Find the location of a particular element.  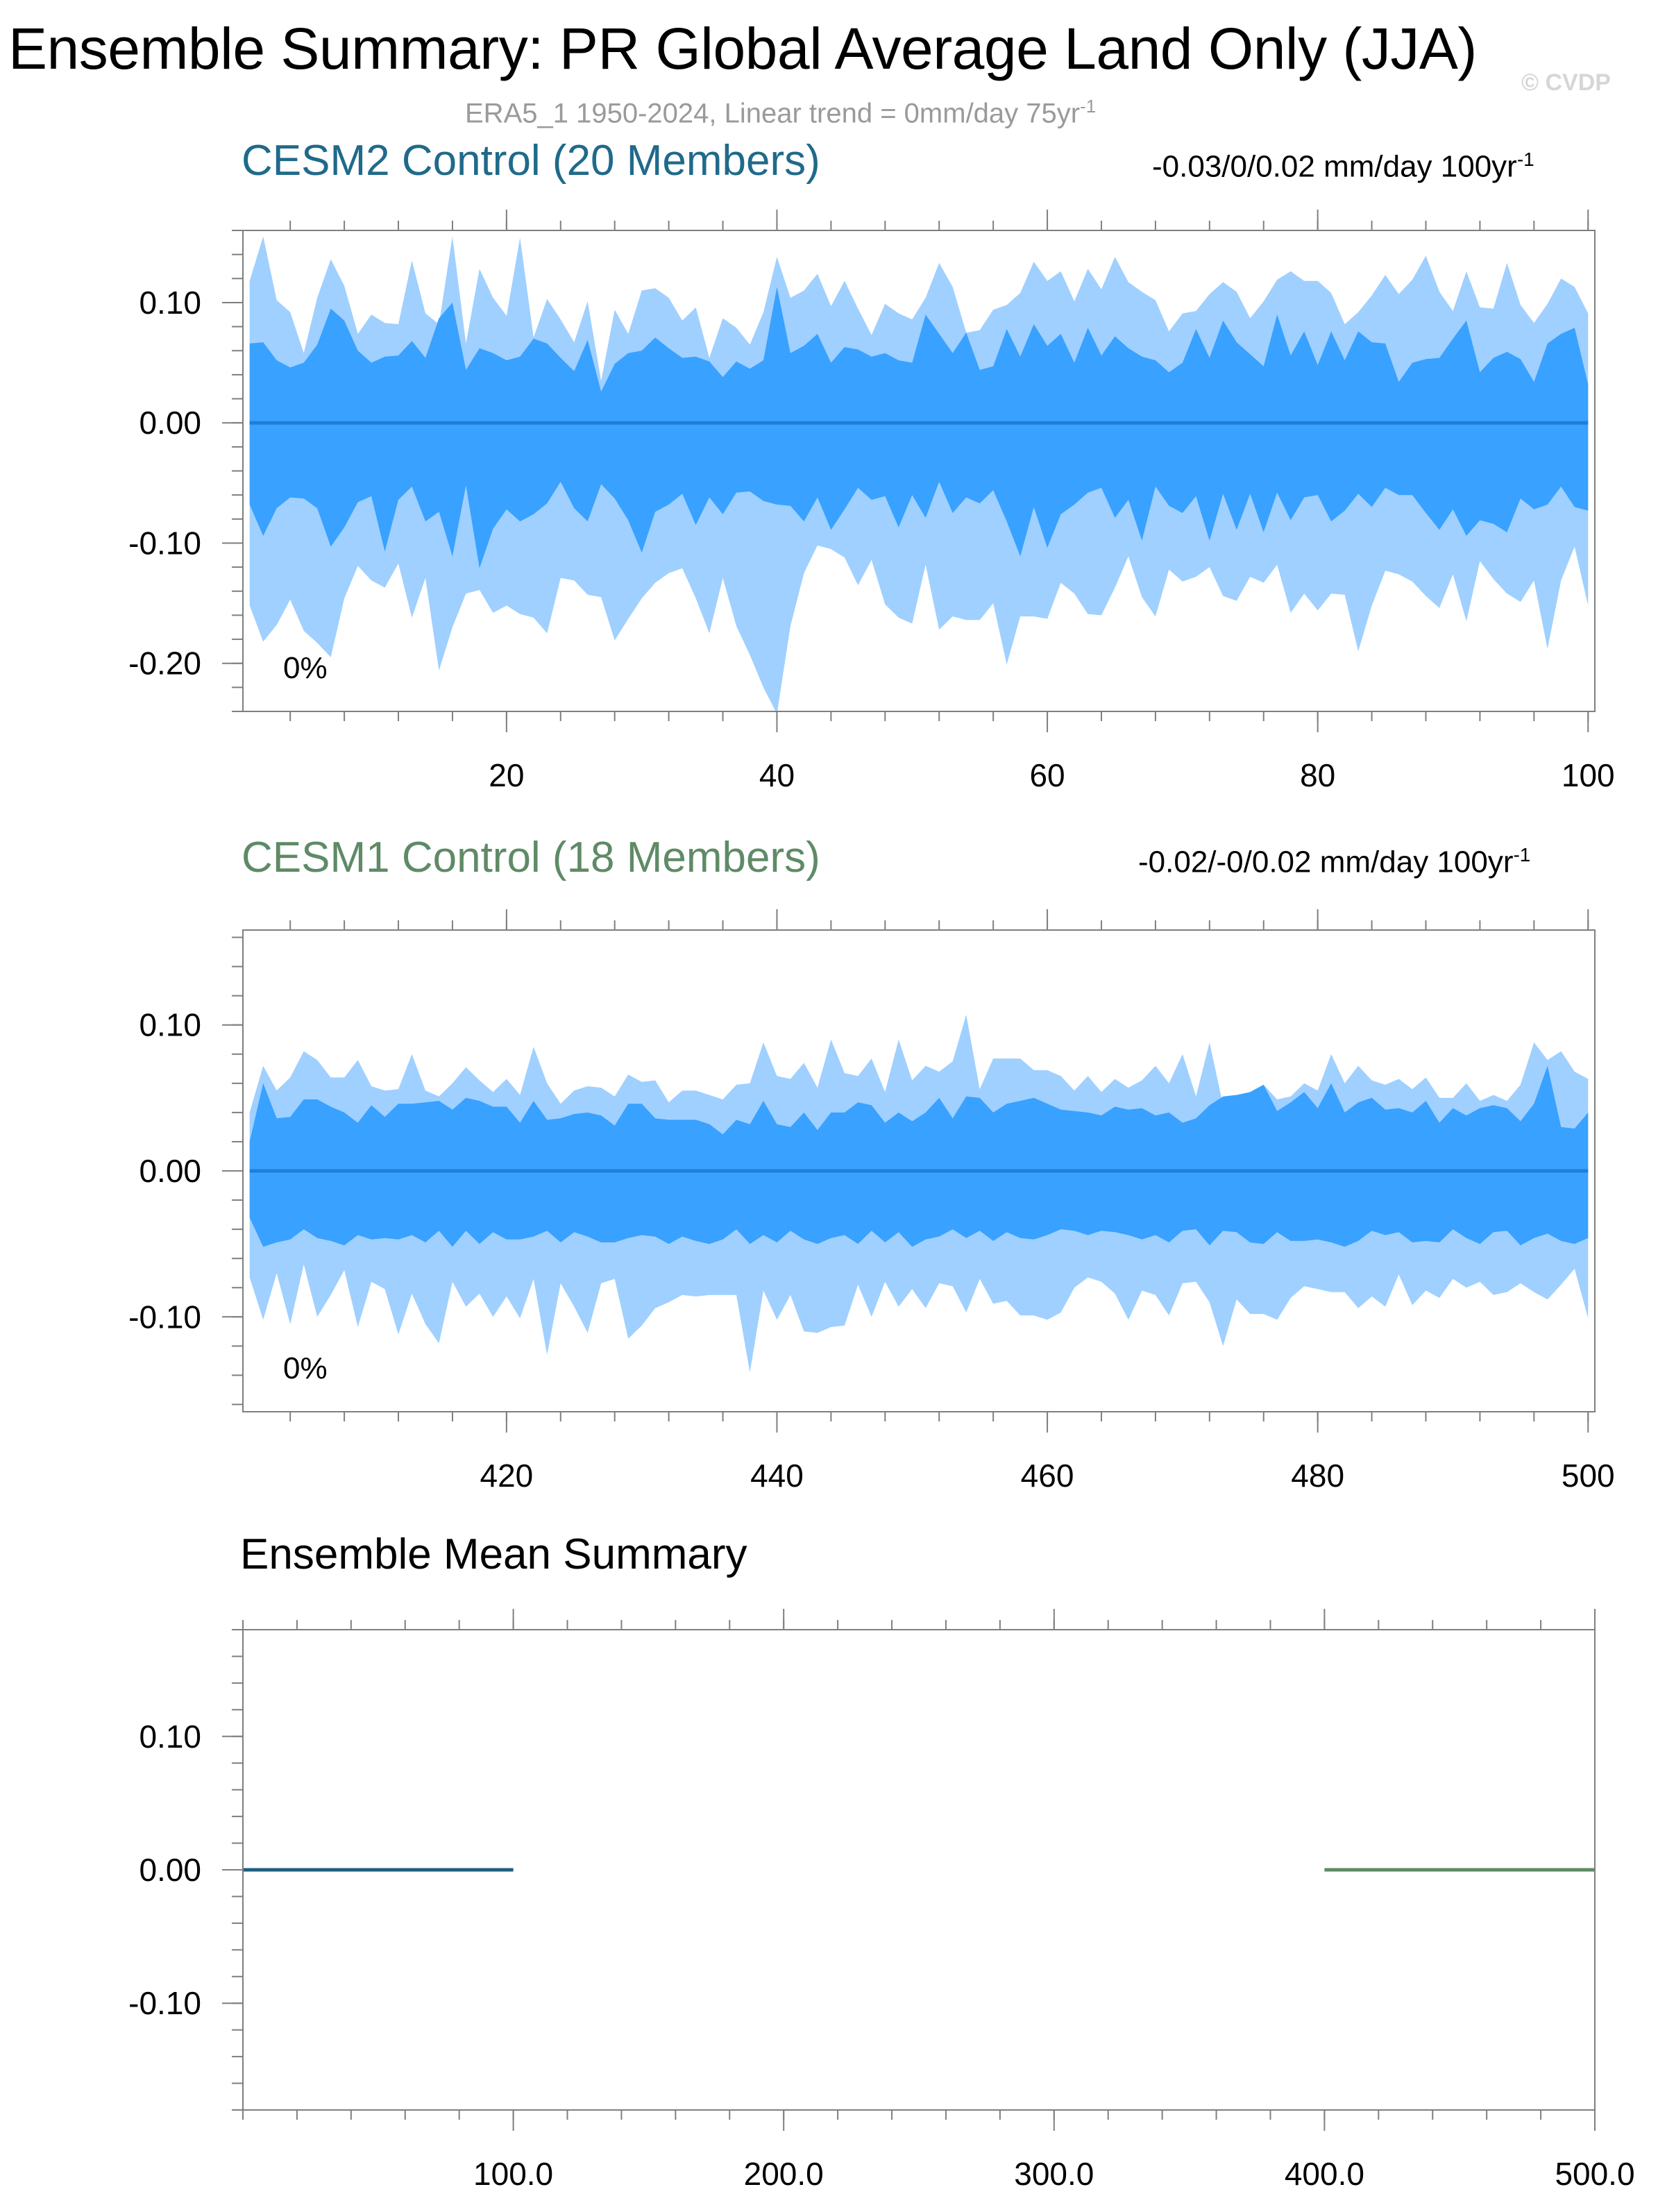

cesm1-x-tick-label: 420 is located at coordinates (506, 1476).